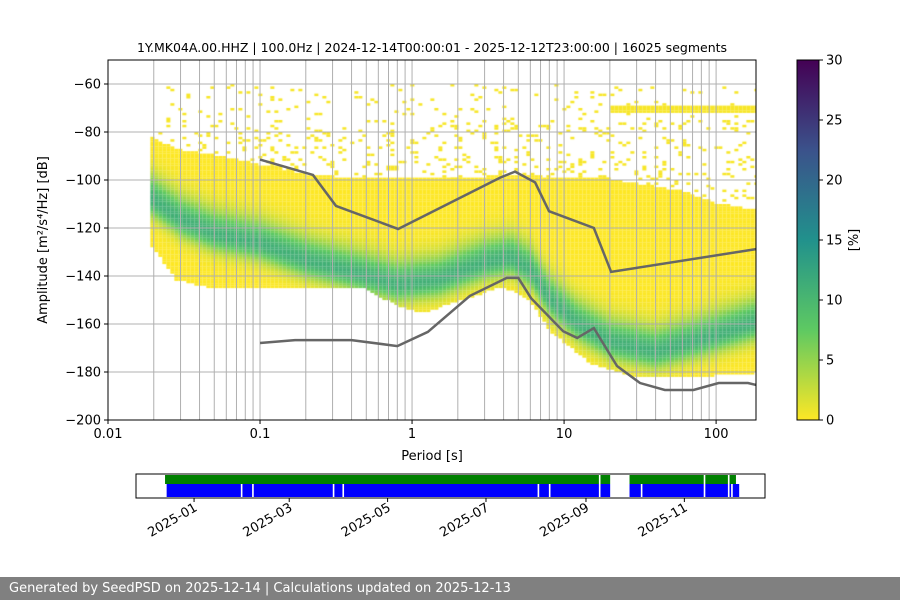 This screenshot has width=900, height=600. Describe the element at coordinates (83, 229) in the screenshot. I see `y-tick-label: −120` at that location.